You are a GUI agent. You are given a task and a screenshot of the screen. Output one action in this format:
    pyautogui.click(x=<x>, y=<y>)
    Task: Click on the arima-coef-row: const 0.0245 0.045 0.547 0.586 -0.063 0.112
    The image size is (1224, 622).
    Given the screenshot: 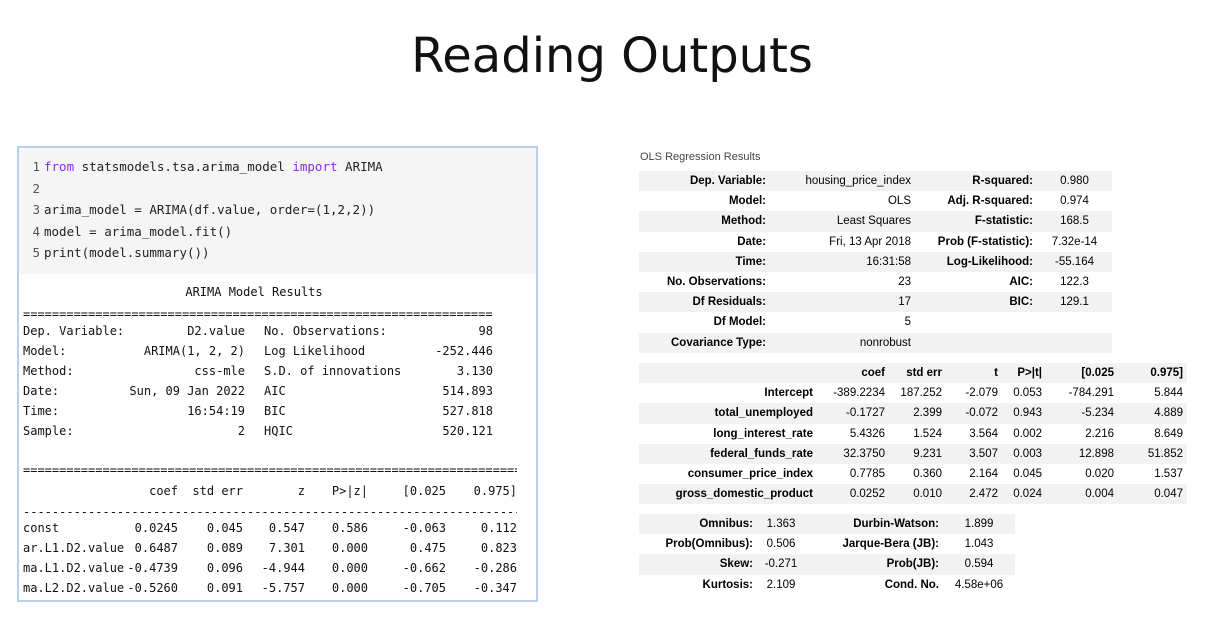 What is the action you would take?
    pyautogui.click(x=273, y=528)
    